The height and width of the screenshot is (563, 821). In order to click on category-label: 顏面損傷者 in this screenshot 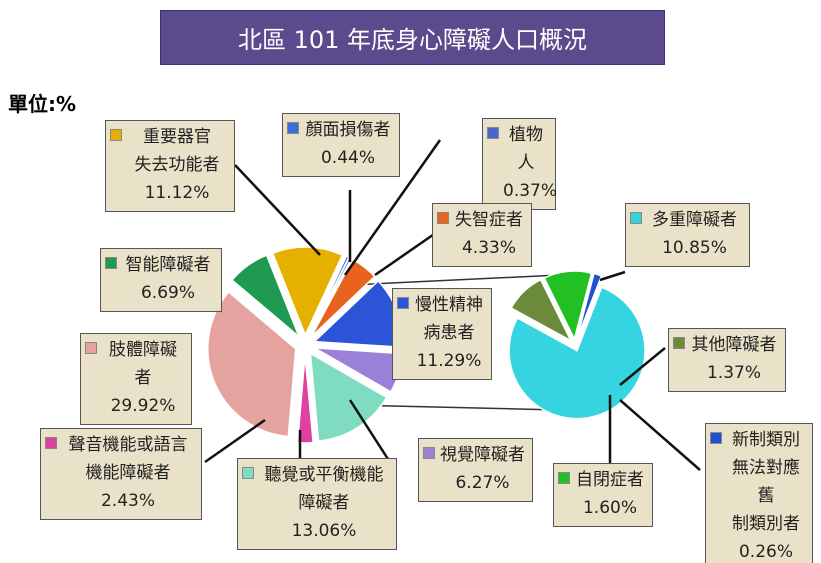, I will do `click(348, 130)`.